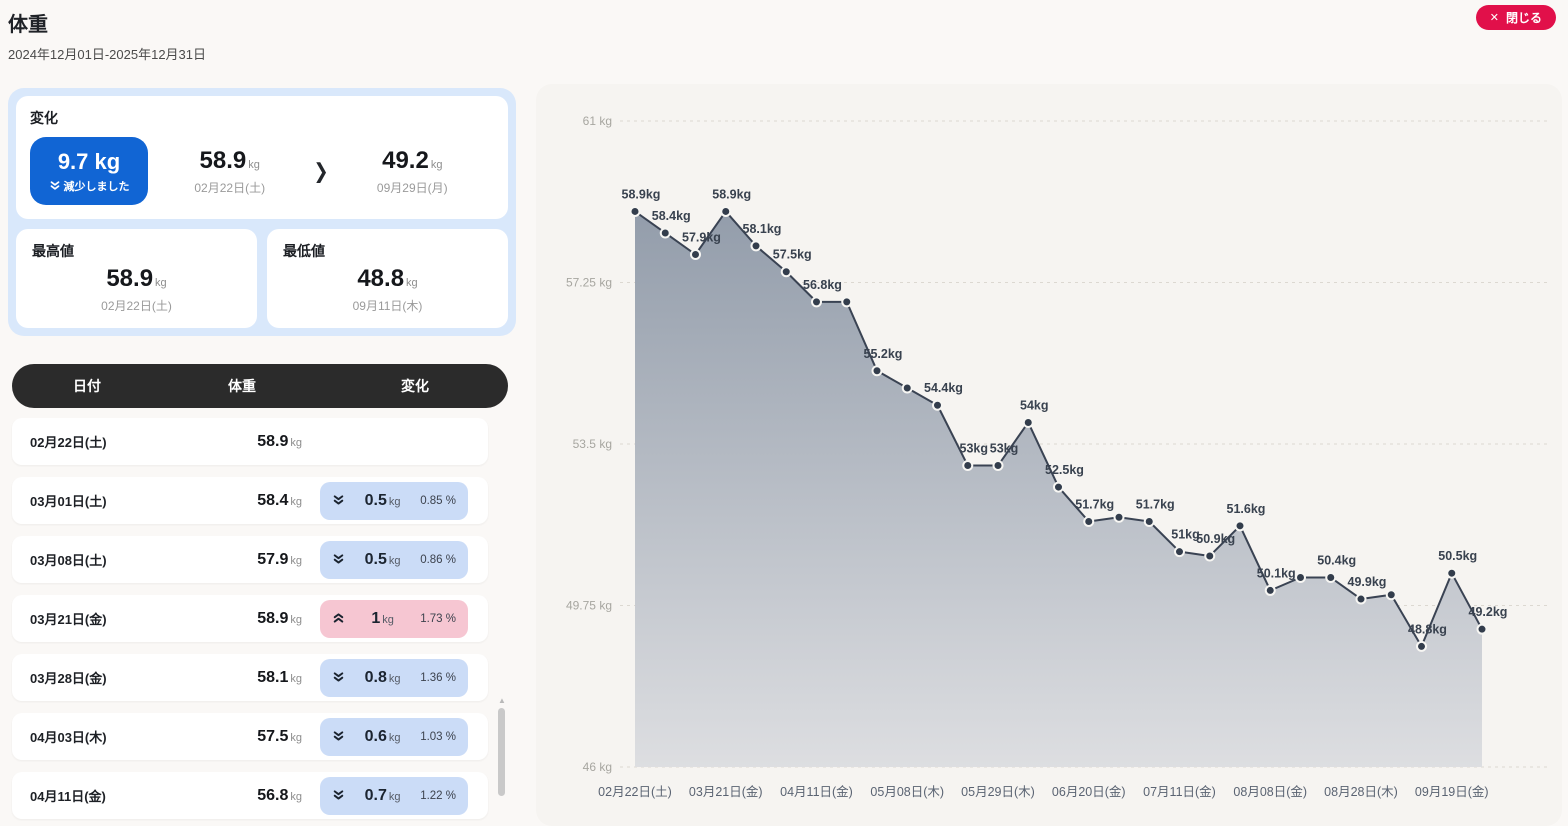 The width and height of the screenshot is (1568, 826). Describe the element at coordinates (635, 792) in the screenshot. I see `x-axis-tick-label: 02月22日(土)` at that location.